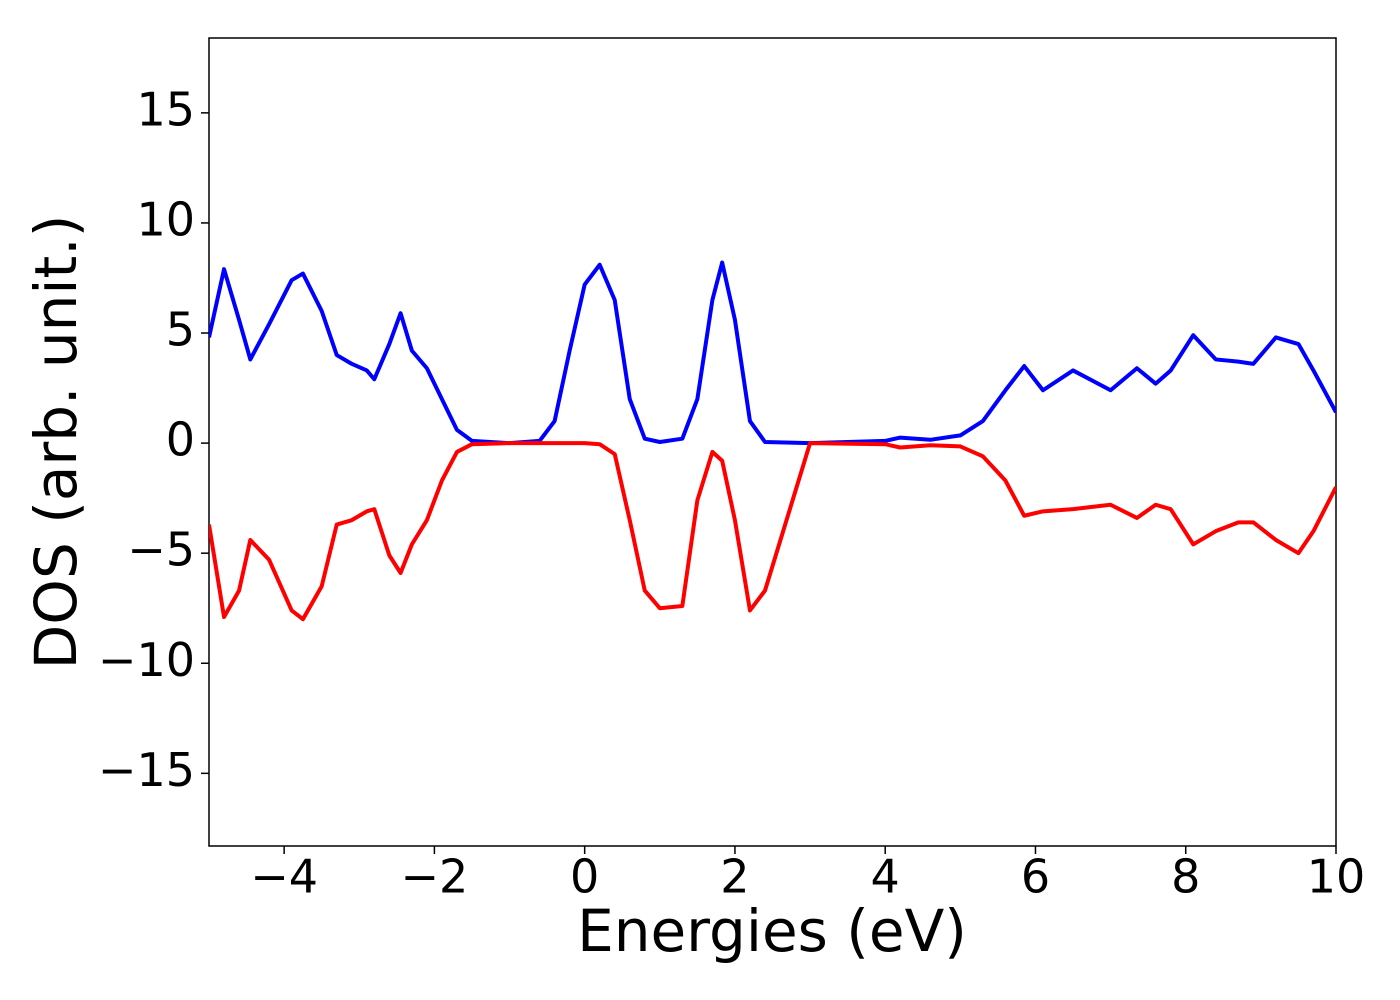  I want to click on y-tick-label: −10, so click(146, 660).